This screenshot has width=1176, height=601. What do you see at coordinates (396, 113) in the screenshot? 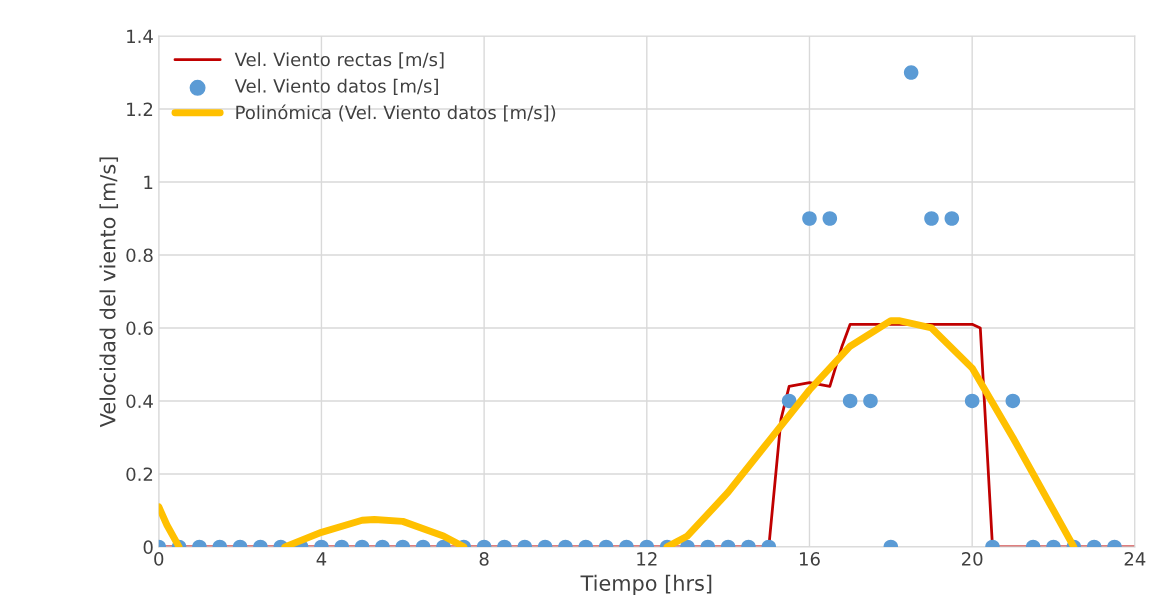
I see `legend-label: Polinómica (Vel. Viento datos [m/s])` at bounding box center [396, 113].